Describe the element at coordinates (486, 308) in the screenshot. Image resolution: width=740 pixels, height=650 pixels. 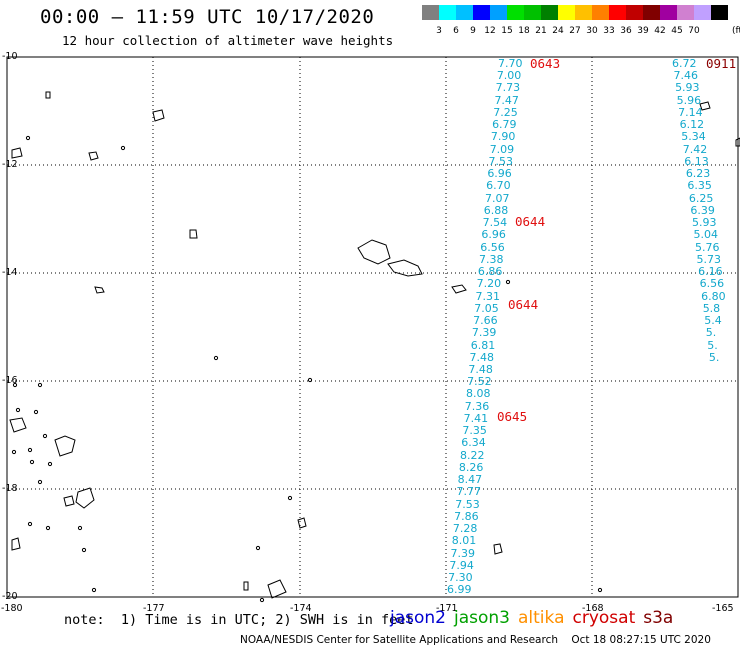
I see `wave-height-value: 7.05` at that location.